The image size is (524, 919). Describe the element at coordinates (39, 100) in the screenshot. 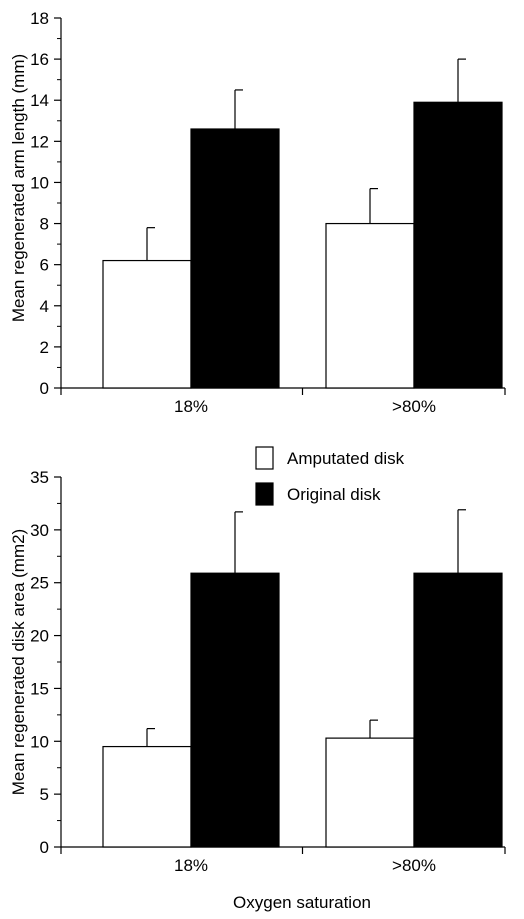

I see `y-tick-label: 14` at that location.